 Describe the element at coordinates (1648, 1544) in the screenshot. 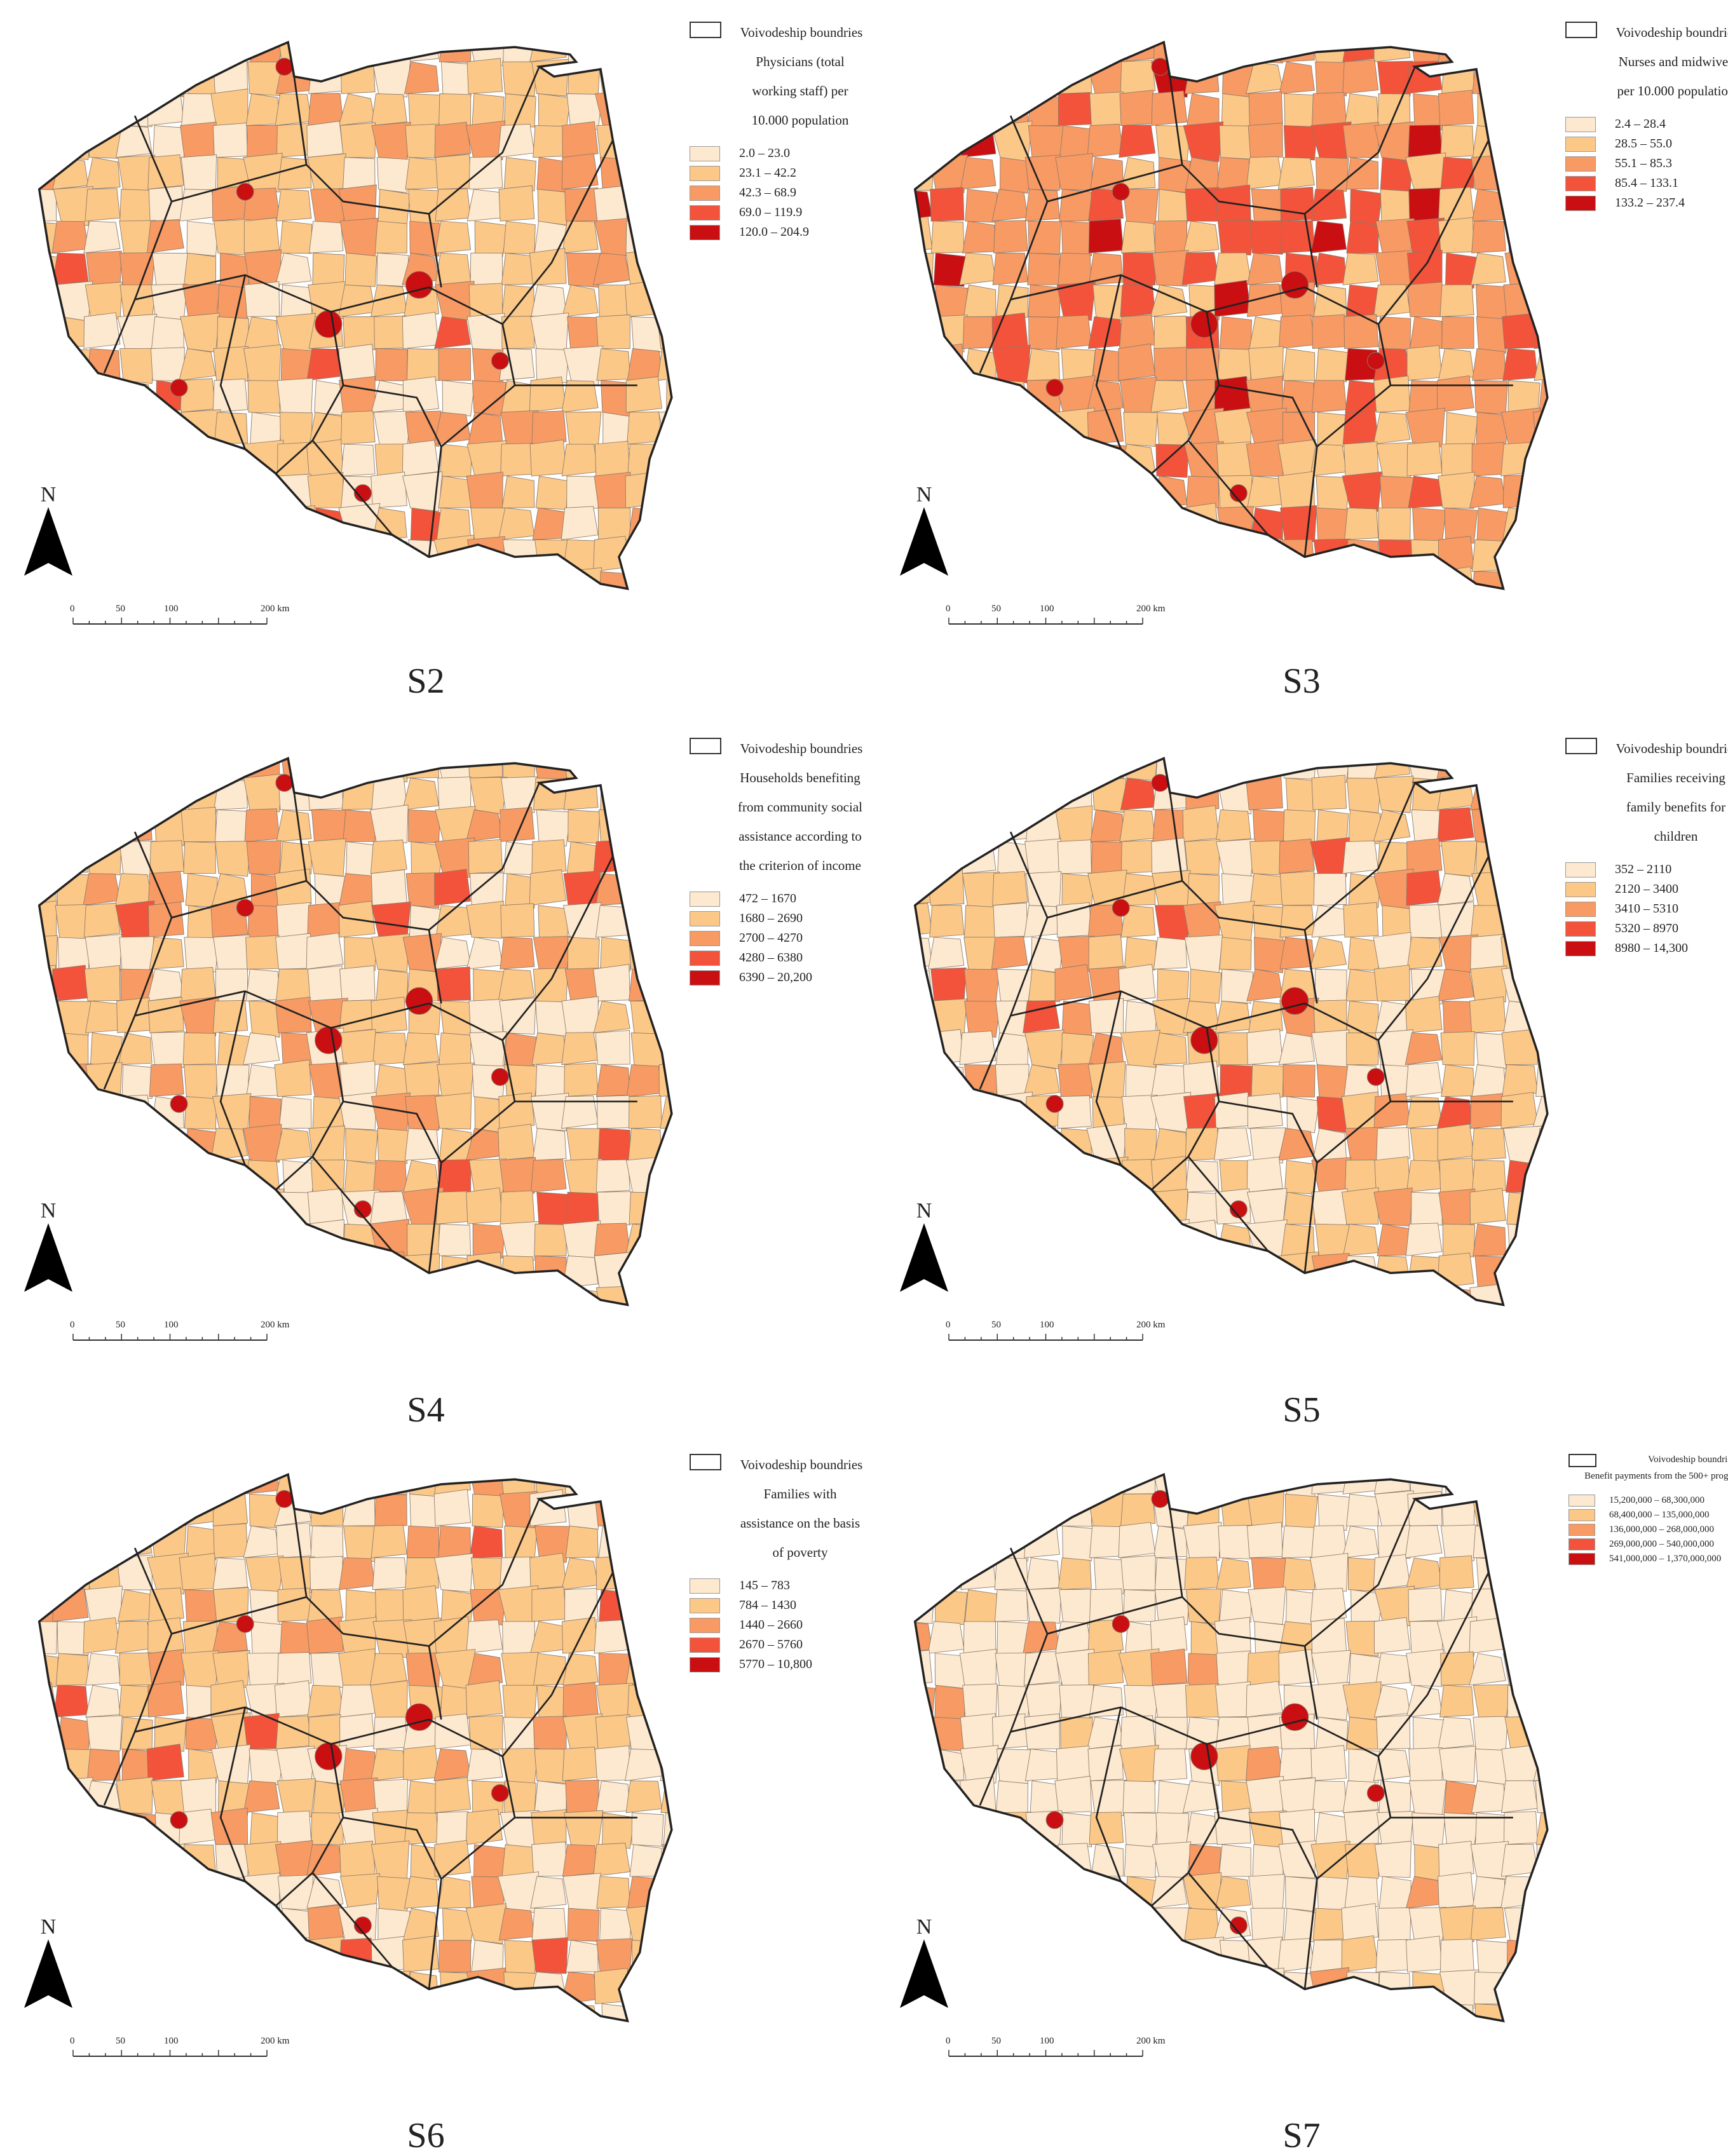

I see `legend-item: 269,000,000 – 540,000,000` at that location.